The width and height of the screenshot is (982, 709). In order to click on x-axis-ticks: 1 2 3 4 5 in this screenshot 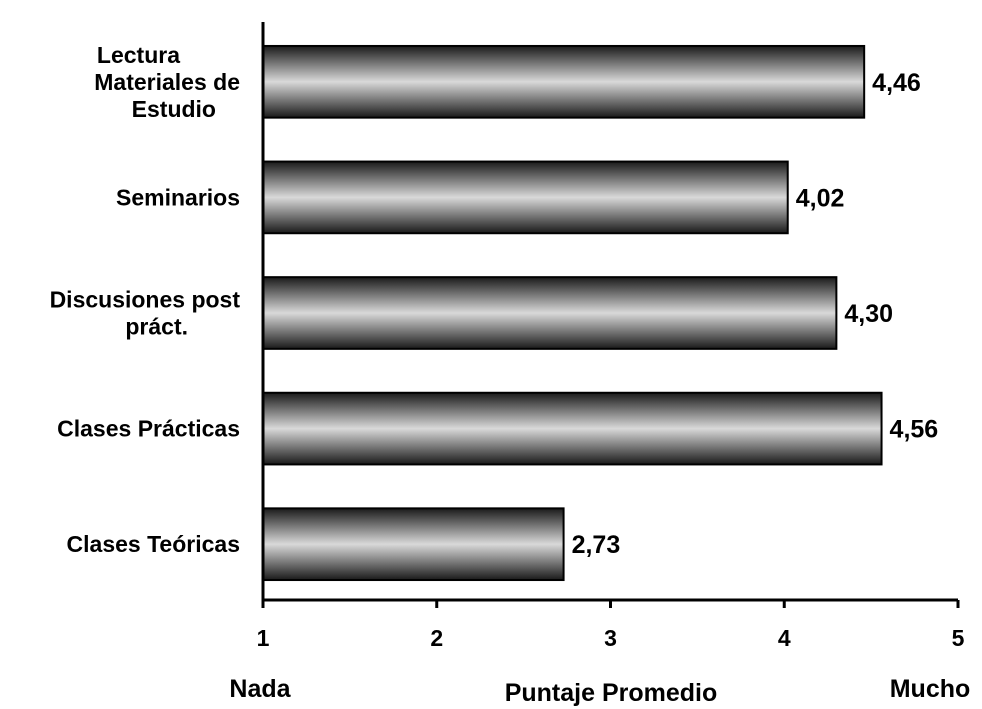, I will do `click(611, 625)`.